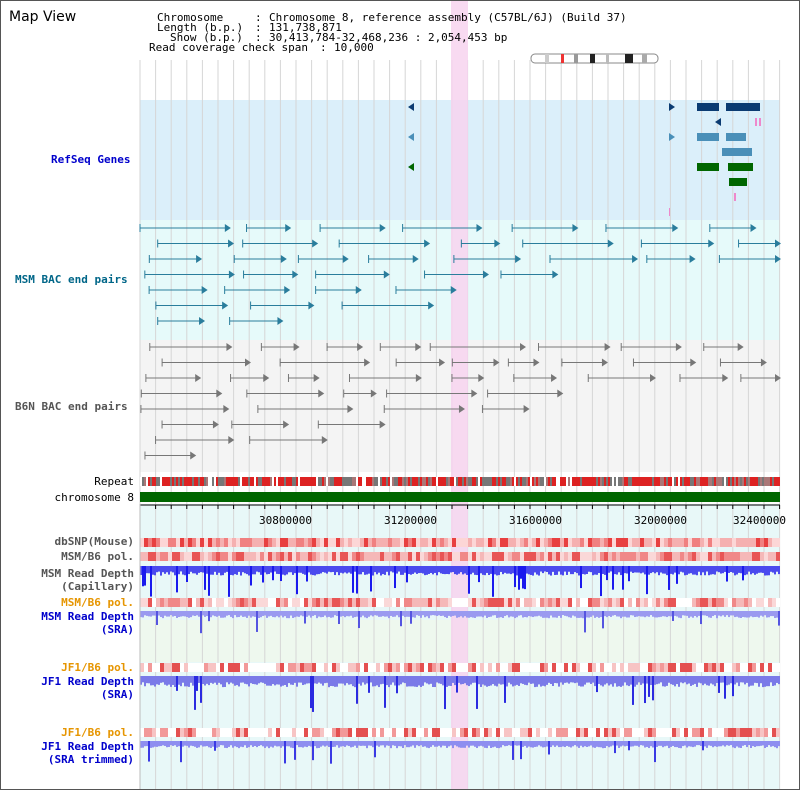 The width and height of the screenshot is (800, 790). Describe the element at coordinates (759, 520) in the screenshot. I see `axis-tick-label: 32400000` at that location.